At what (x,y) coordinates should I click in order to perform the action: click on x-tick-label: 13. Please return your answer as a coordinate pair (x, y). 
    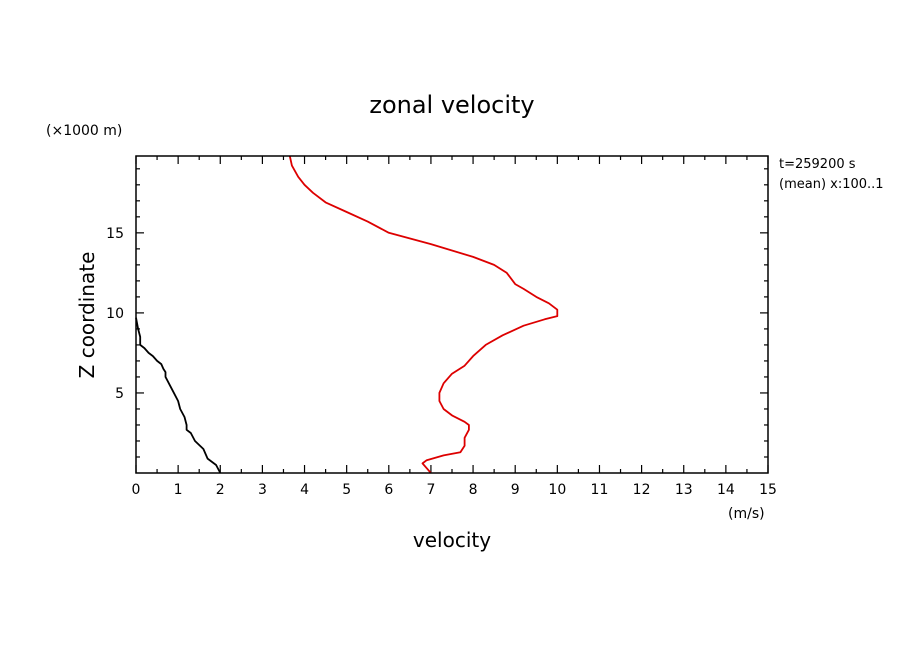
    Looking at the image, I should click on (684, 490).